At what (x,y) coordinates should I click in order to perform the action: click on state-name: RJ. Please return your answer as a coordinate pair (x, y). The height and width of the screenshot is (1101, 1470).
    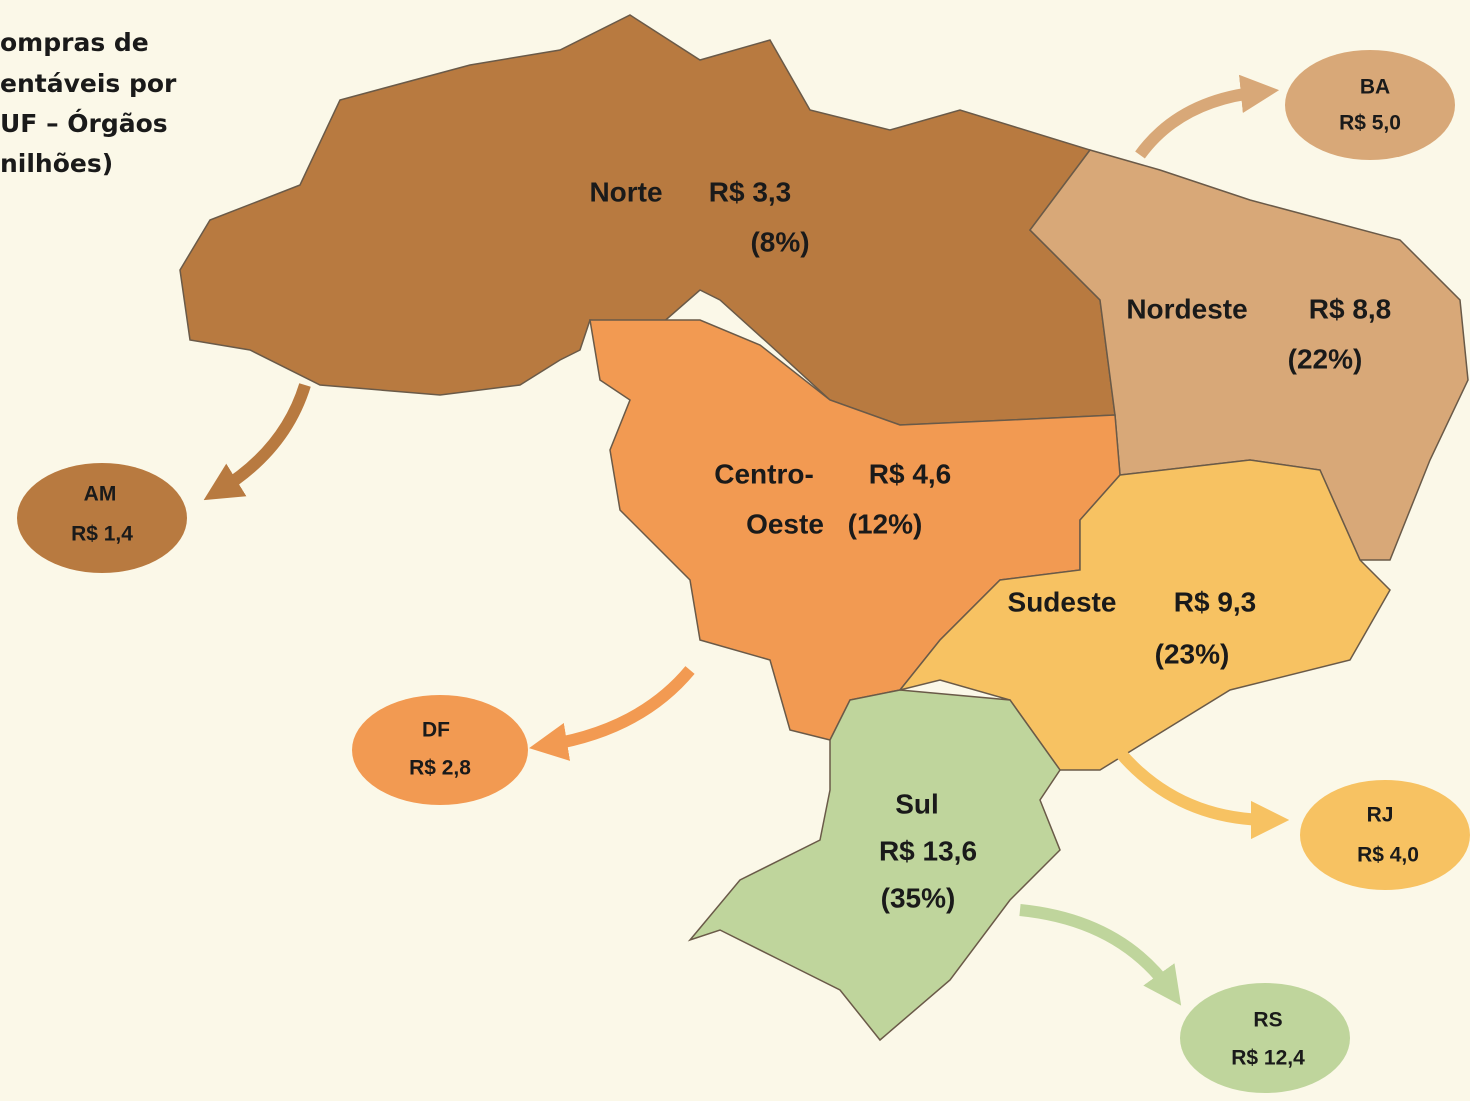
    Looking at the image, I should click on (1380, 815).